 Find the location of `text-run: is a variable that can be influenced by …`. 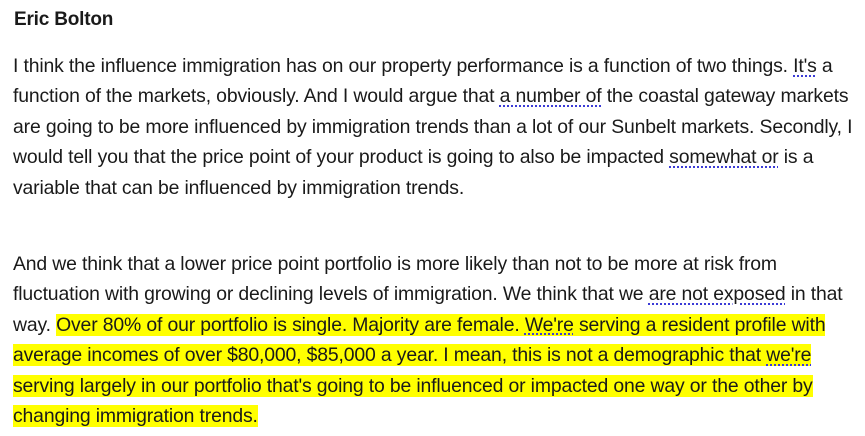

text-run: is a variable that can be influenced by … is located at coordinates (413, 172).